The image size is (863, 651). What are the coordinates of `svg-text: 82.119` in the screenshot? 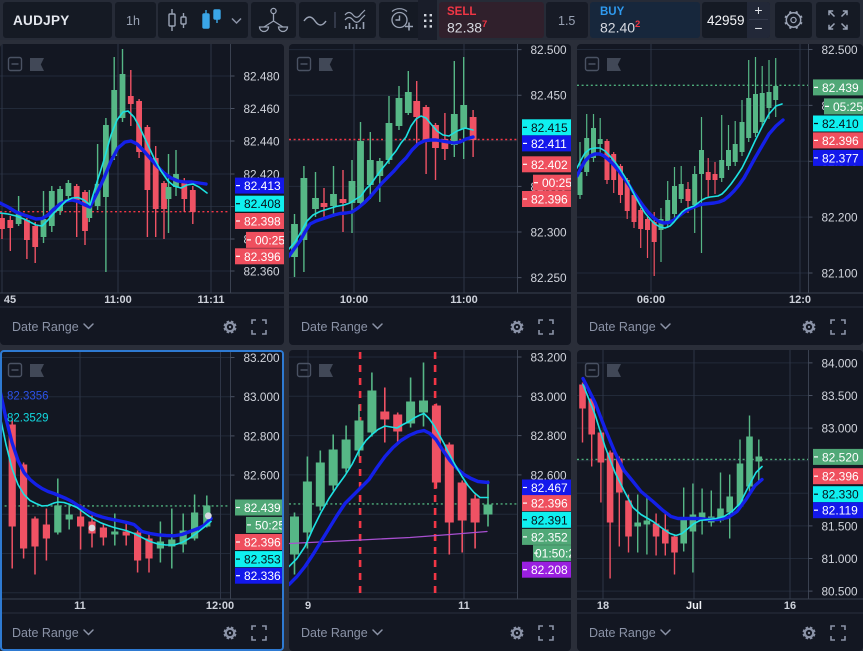 It's located at (840, 510).